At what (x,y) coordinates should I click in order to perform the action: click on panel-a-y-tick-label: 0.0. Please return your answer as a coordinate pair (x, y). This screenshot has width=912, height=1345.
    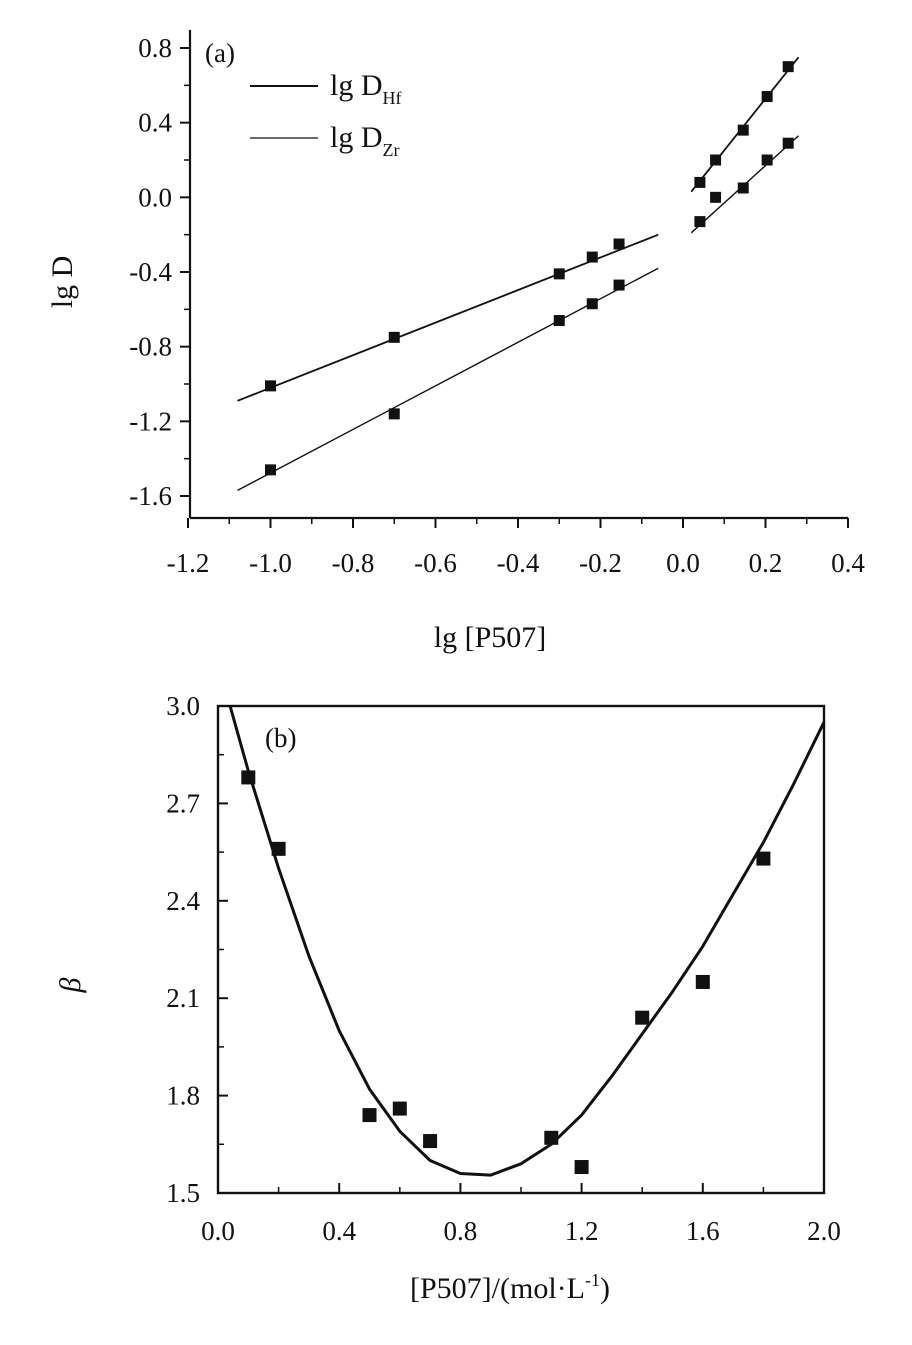
    Looking at the image, I should click on (155, 197).